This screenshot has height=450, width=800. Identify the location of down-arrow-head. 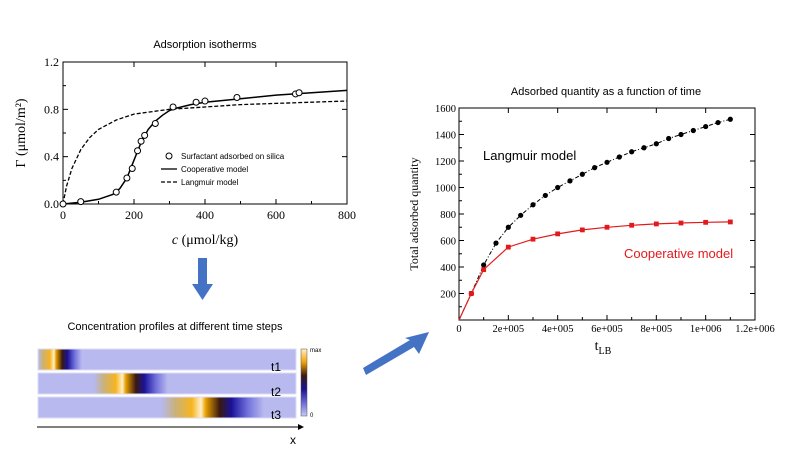
(202, 292).